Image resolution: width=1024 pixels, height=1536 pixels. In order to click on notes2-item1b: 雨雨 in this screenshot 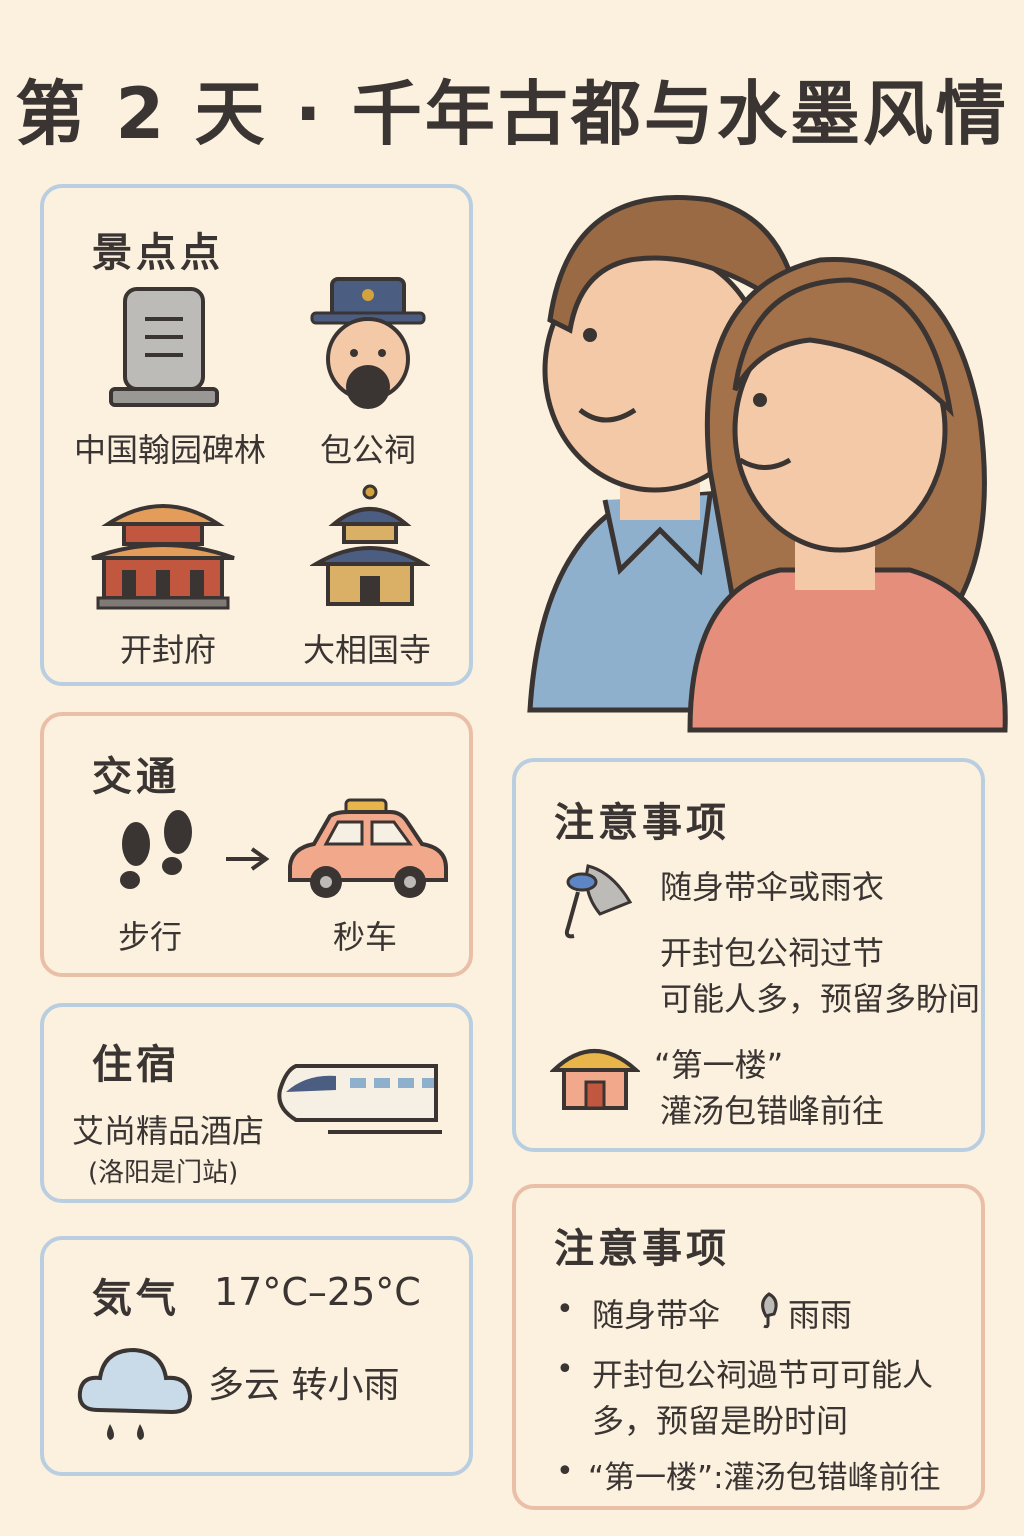, I will do `click(820, 1315)`.